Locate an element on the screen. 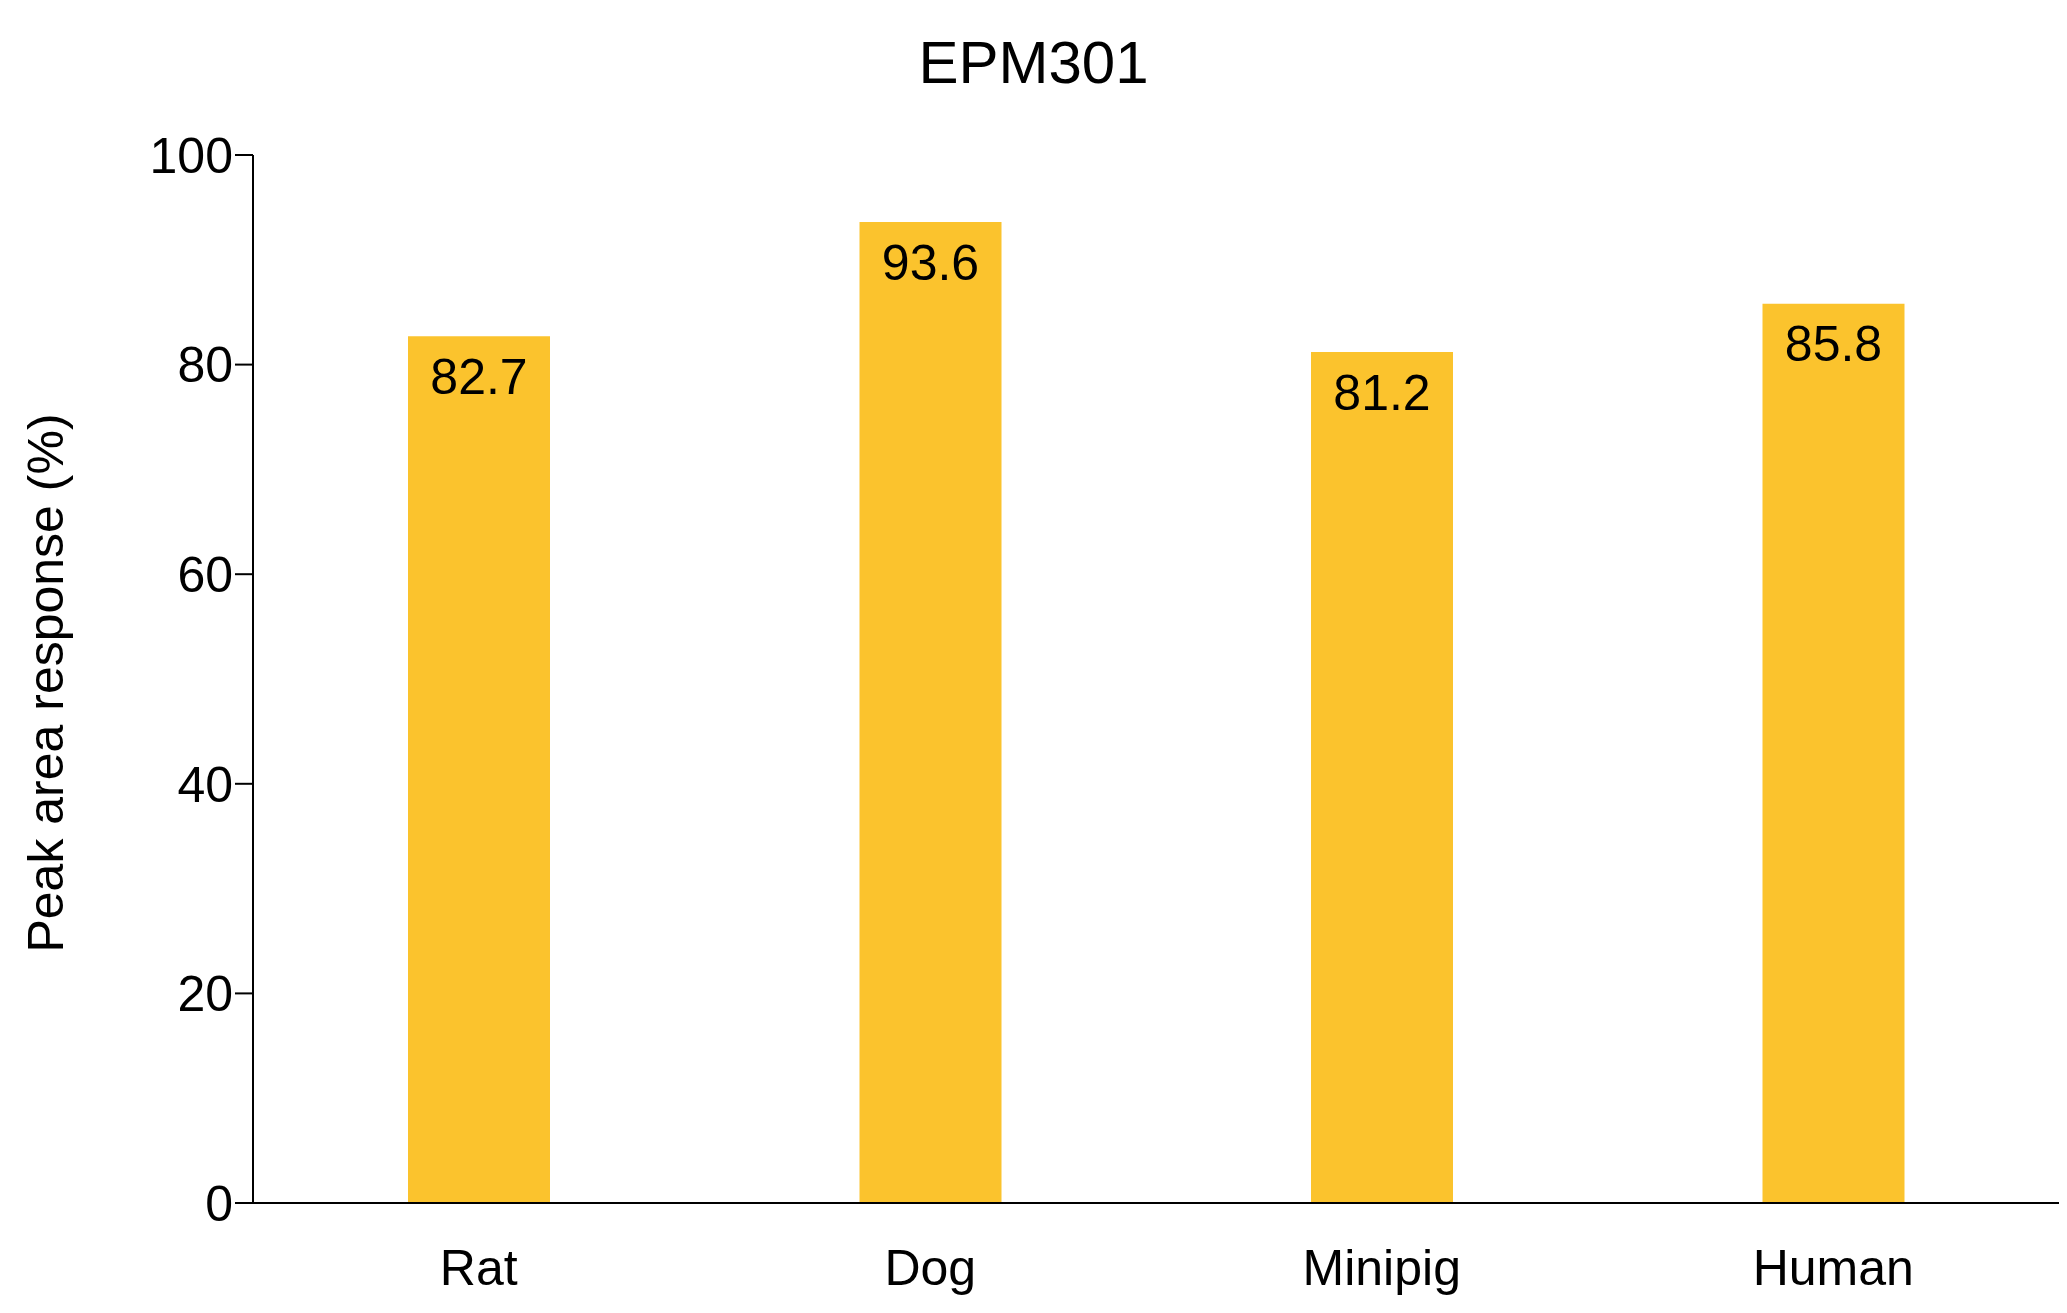 The image size is (2067, 1313). y-tick-label: 100 is located at coordinates (191, 155).